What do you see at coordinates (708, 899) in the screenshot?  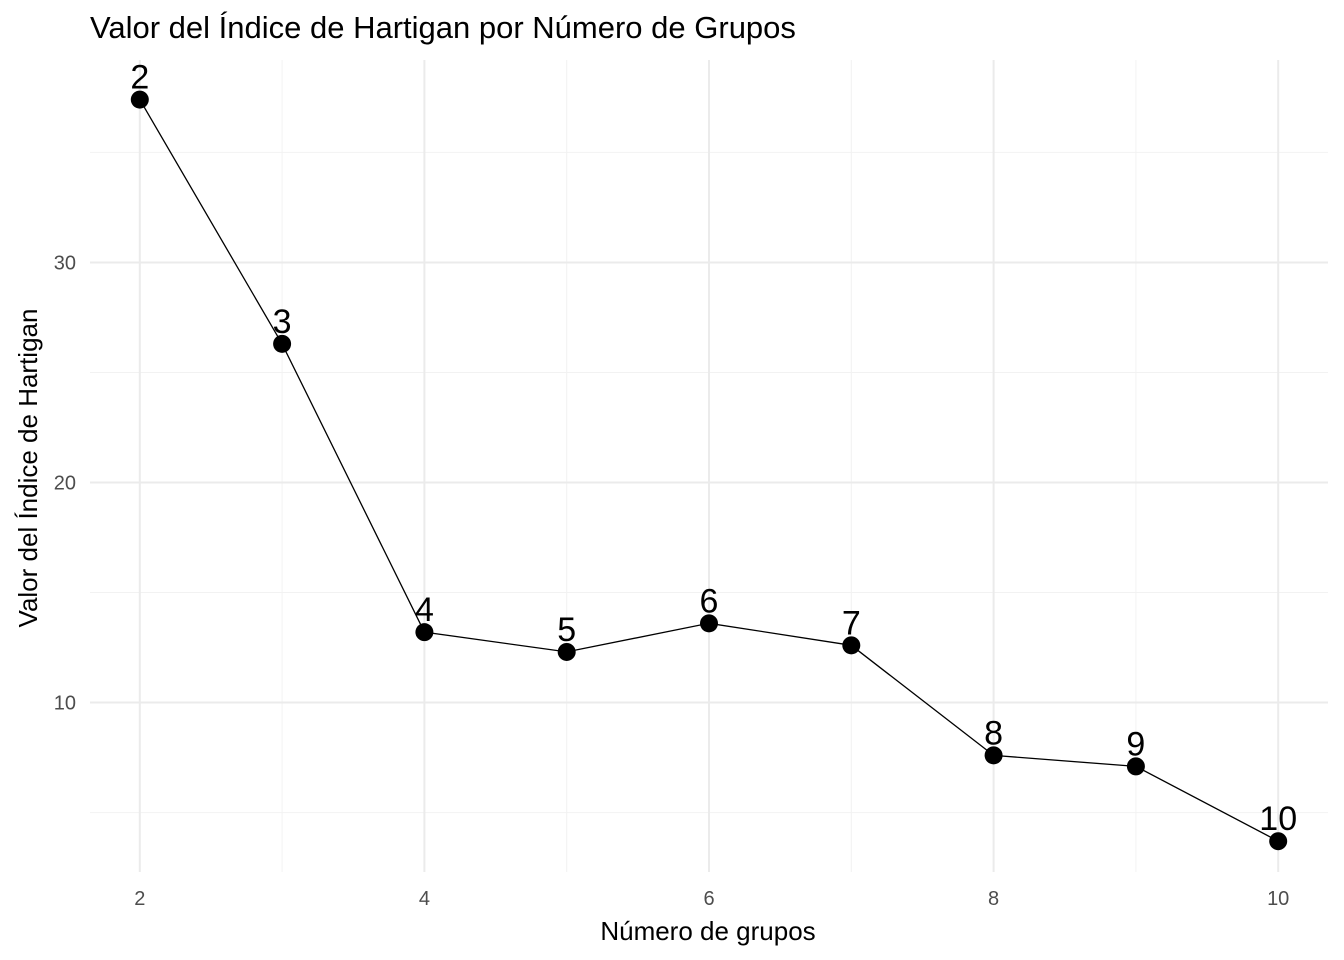 I see `x-tick-label: 6` at bounding box center [708, 899].